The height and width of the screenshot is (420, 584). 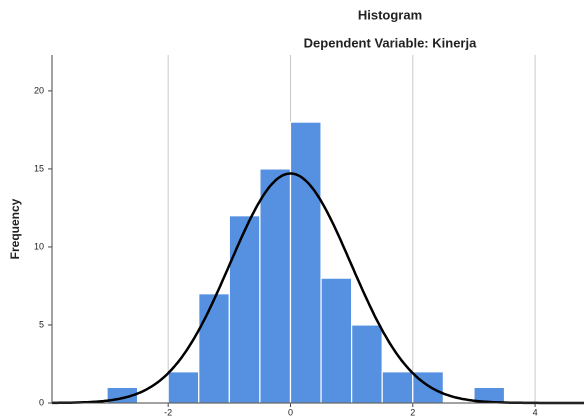 I want to click on chart-subtitle: Dependent Variable: Kinerja, so click(x=390, y=42).